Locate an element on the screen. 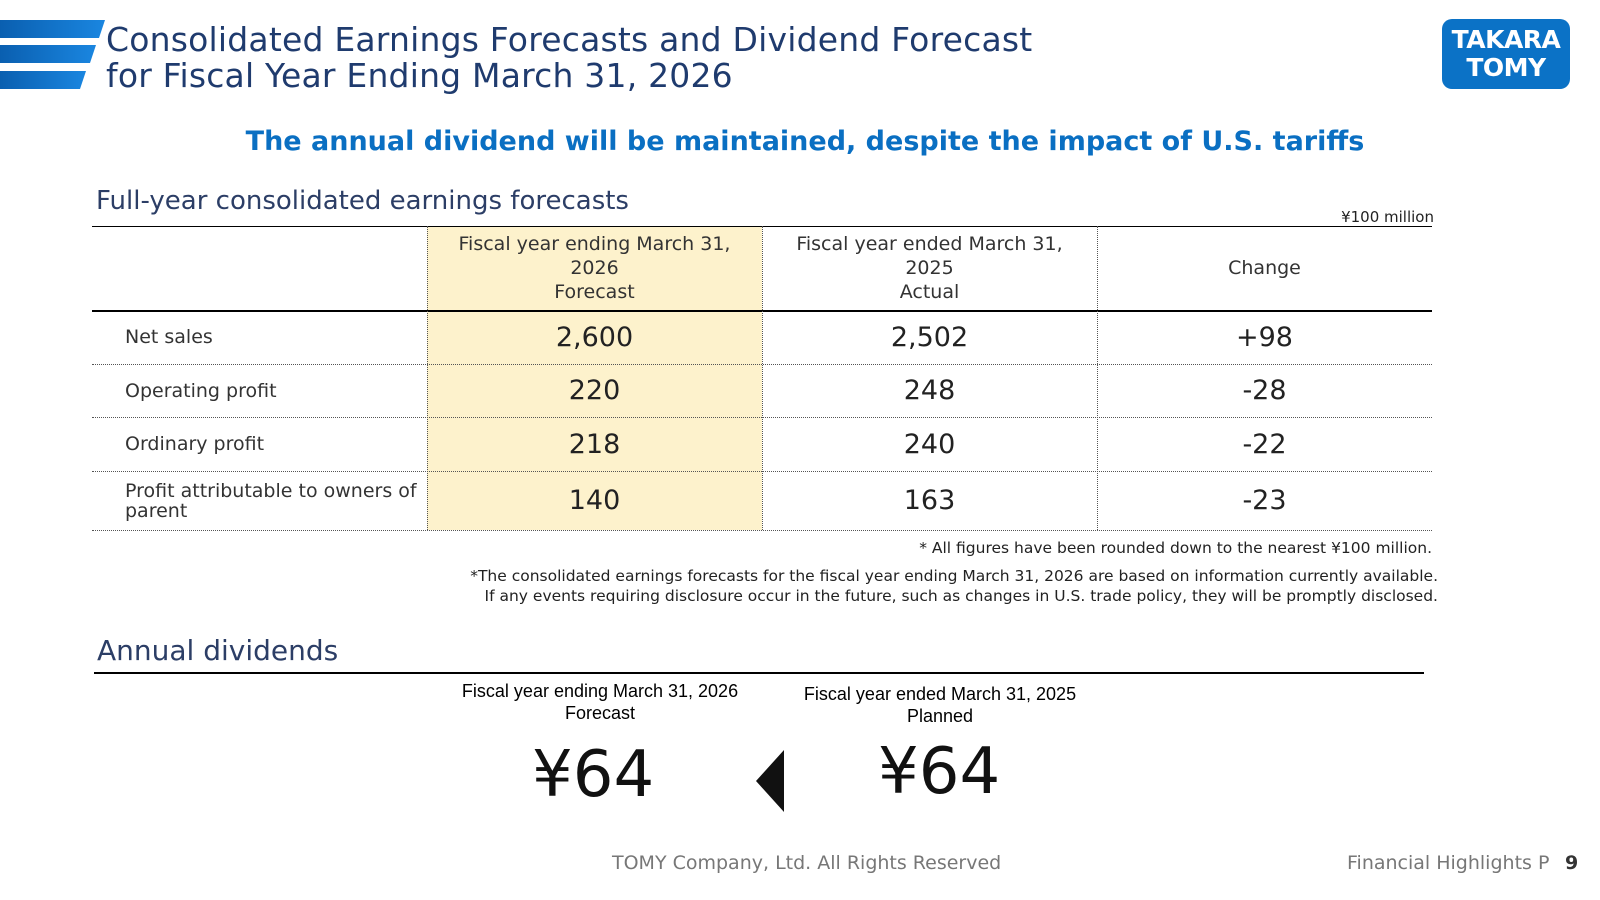  operating-profit-change: -28 is located at coordinates (1264, 390).